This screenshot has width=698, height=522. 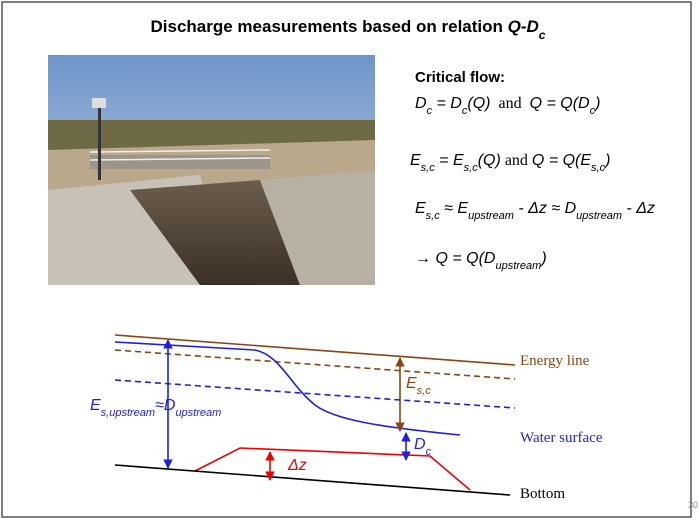 What do you see at coordinates (329, 26) in the screenshot?
I see `title-text: Discharge measurements based on relation` at bounding box center [329, 26].